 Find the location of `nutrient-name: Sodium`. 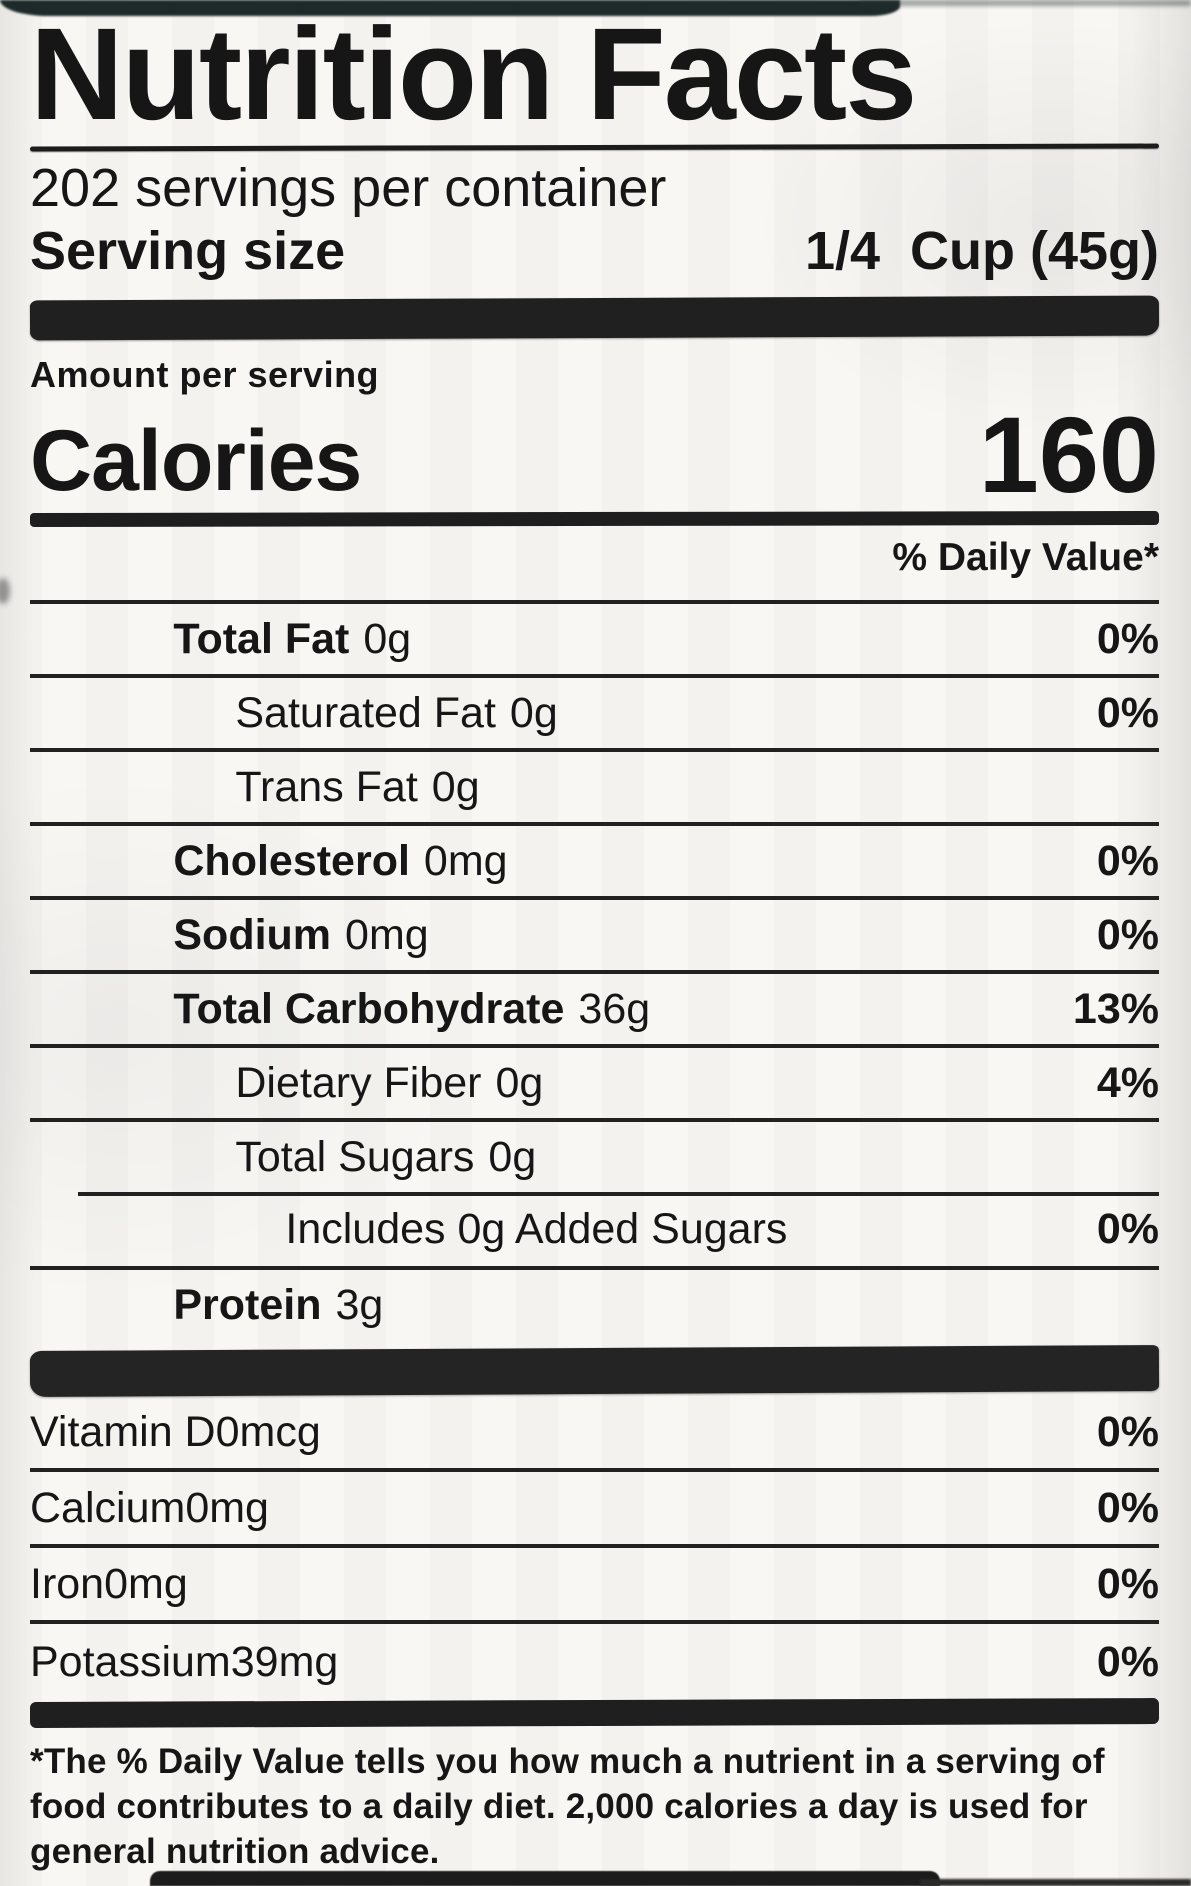

nutrient-name: Sodium is located at coordinates (252, 934).